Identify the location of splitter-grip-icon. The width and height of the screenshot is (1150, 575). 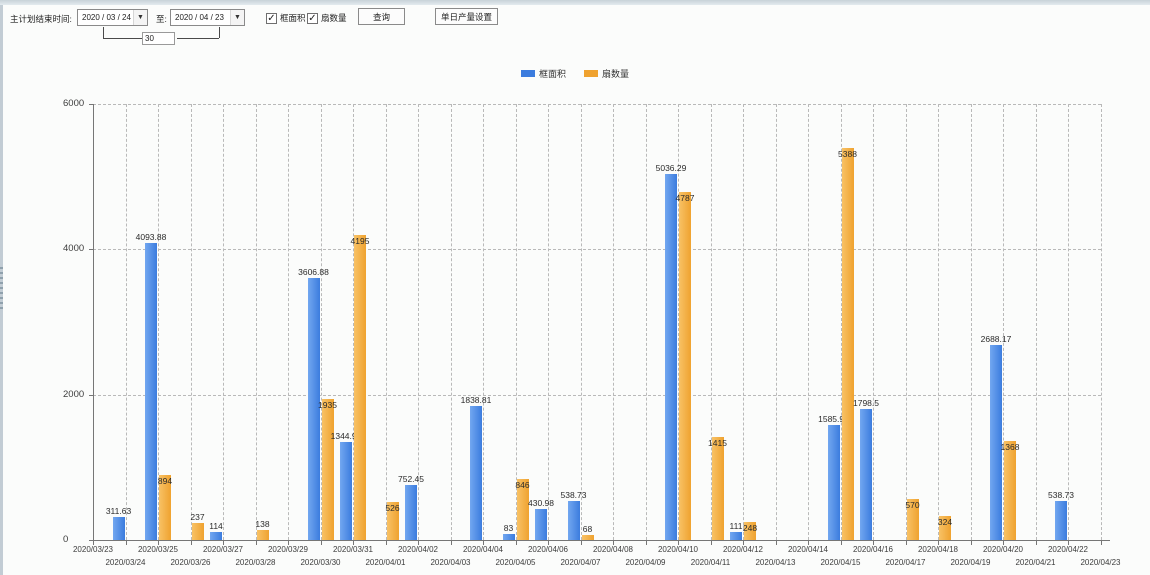
(1, 289).